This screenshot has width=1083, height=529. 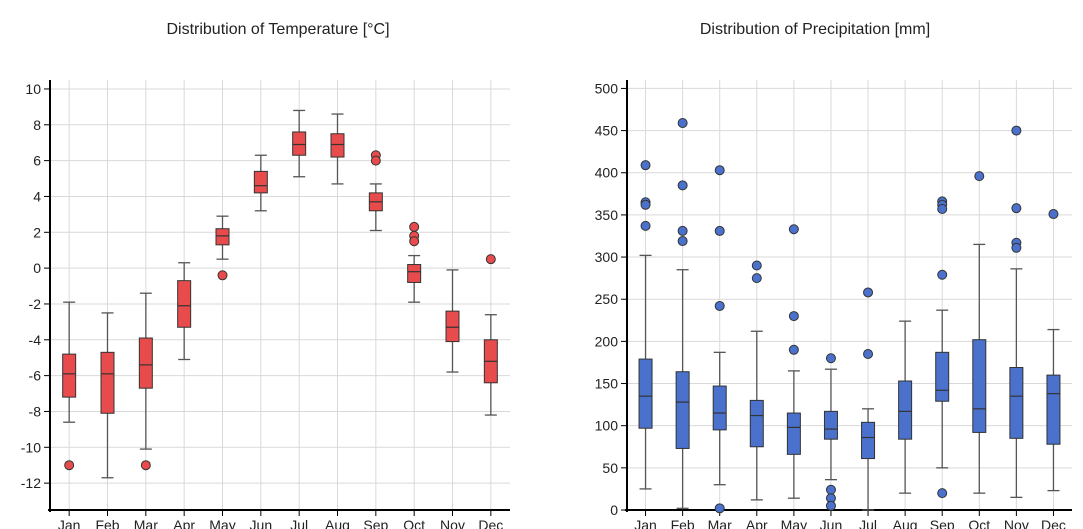 I want to click on y-tick-label: -4, so click(x=35, y=340).